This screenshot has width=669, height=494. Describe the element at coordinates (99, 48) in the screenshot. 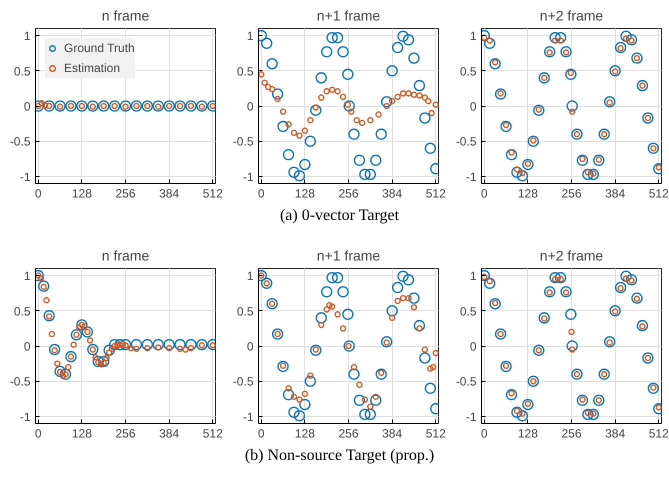

I see `legend-label: Ground Truth` at that location.